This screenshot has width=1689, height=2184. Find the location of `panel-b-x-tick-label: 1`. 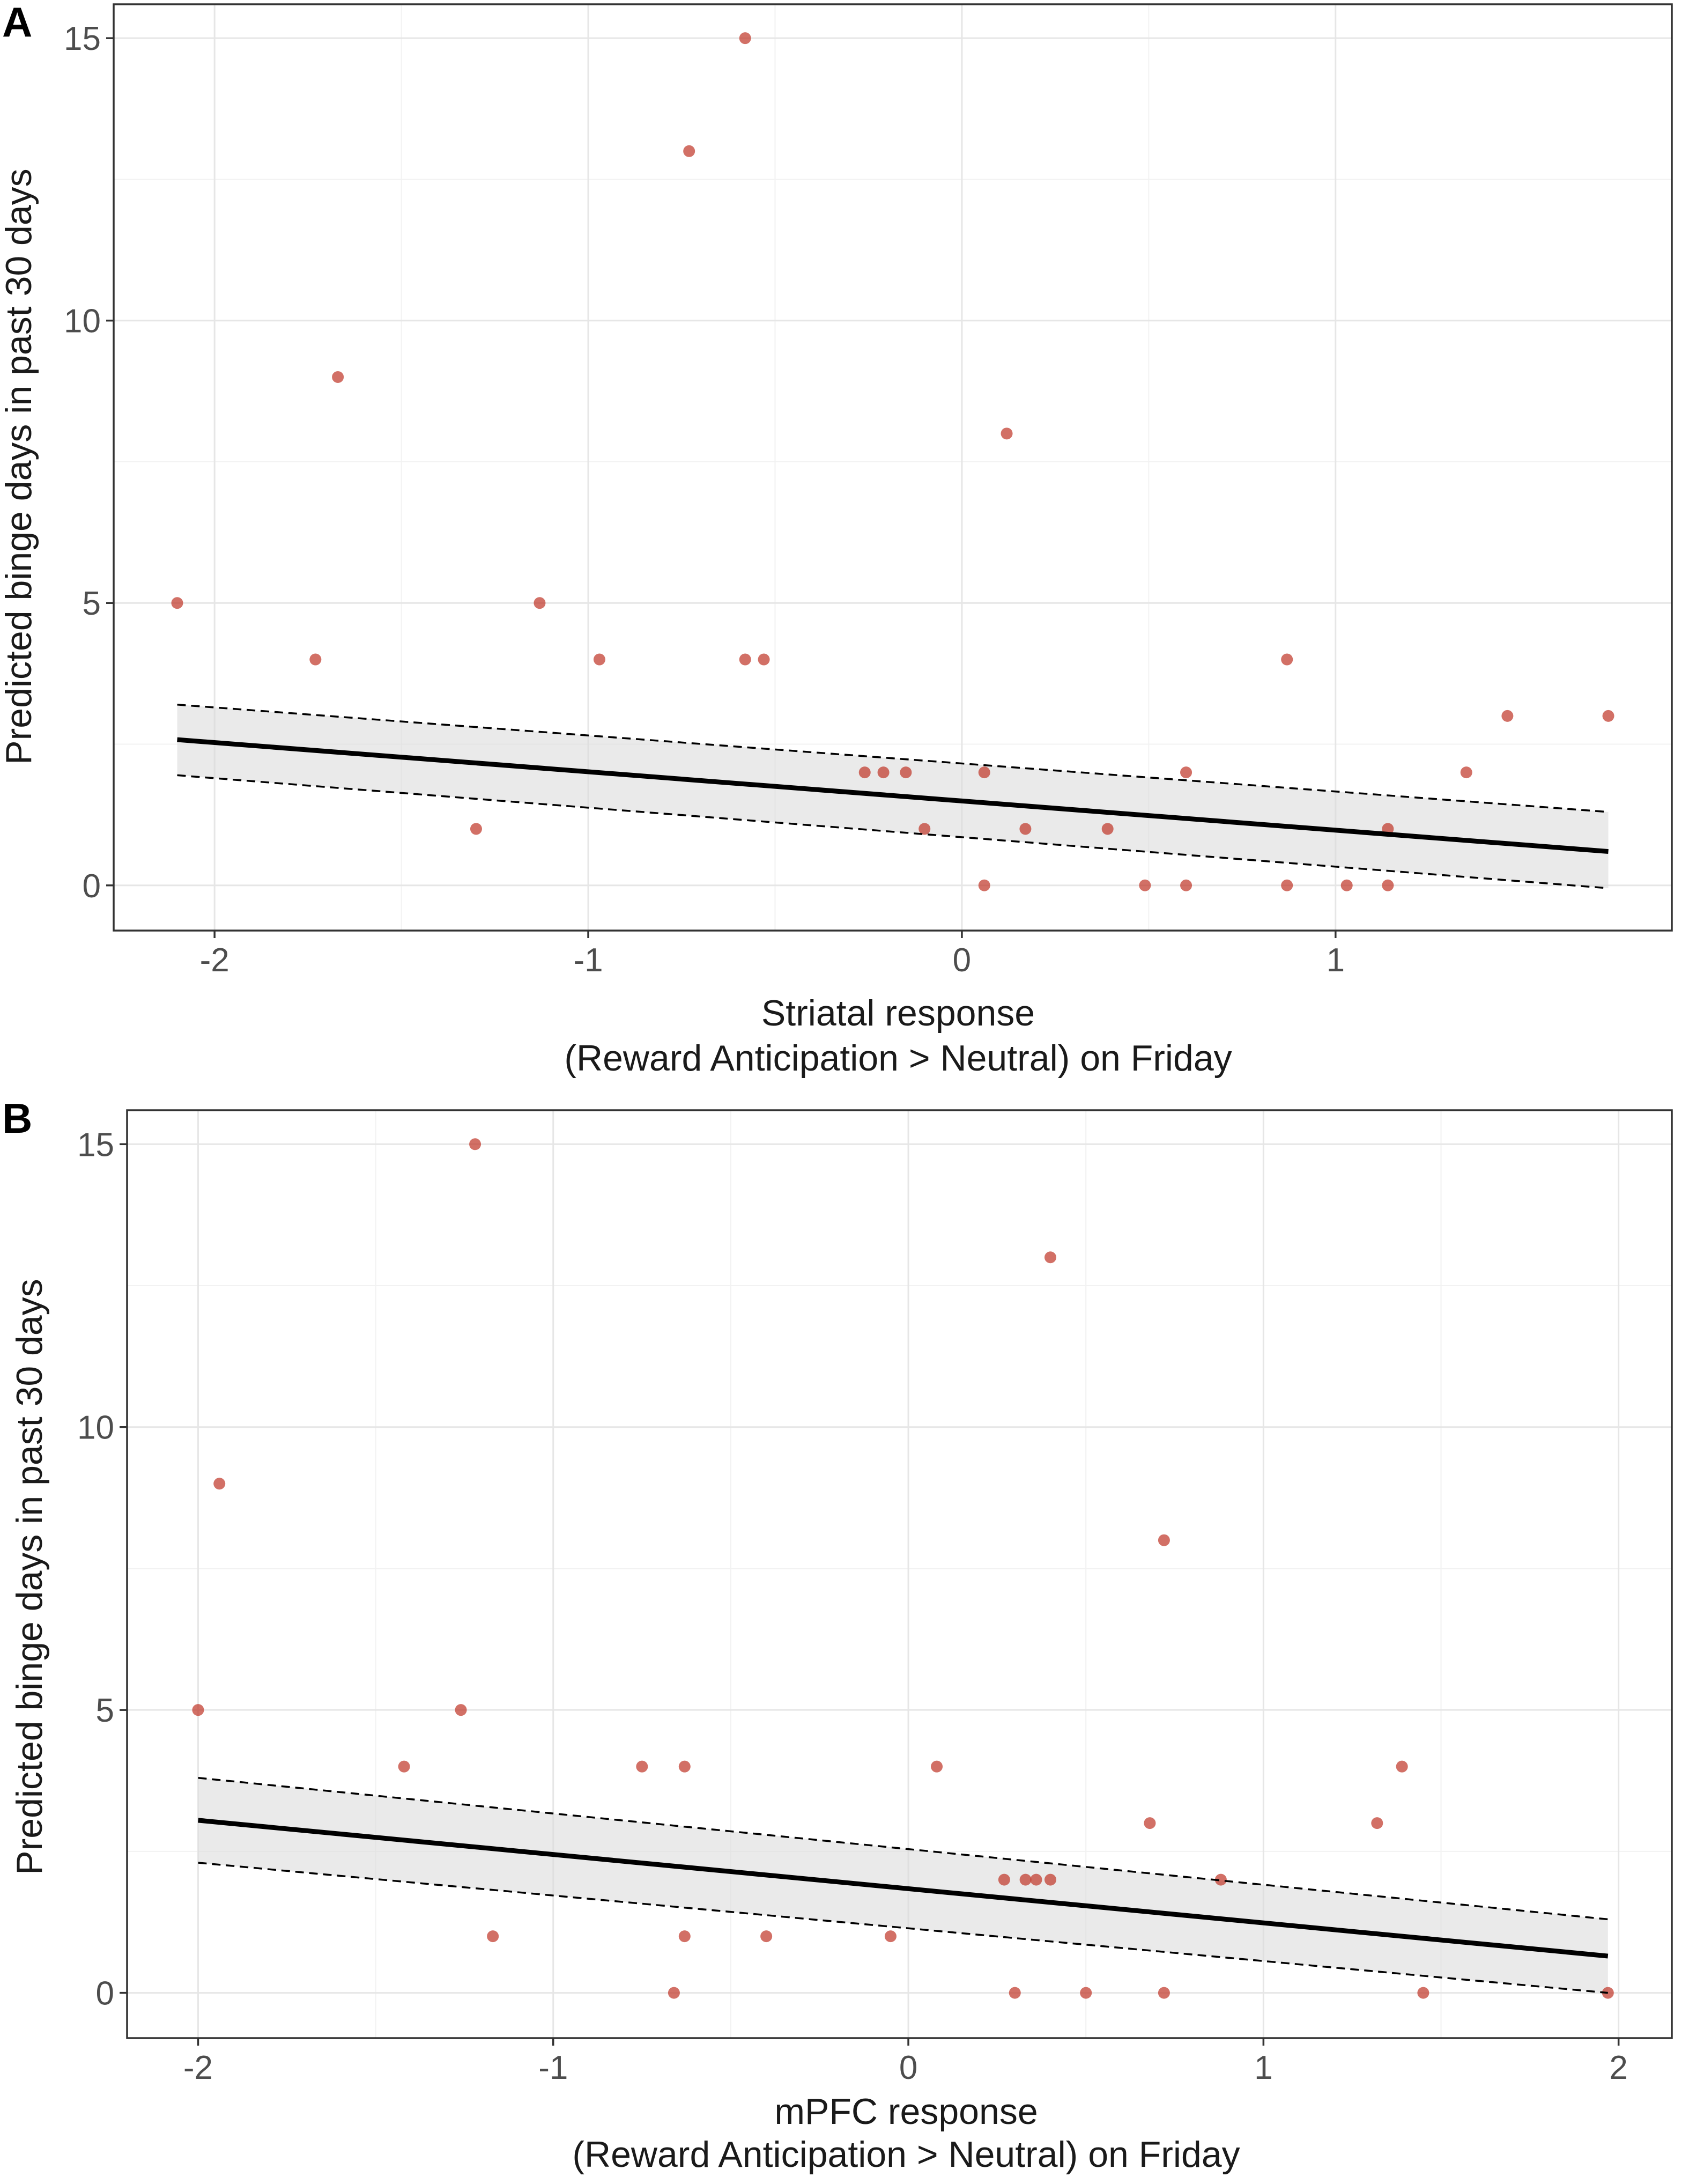

panel-b-x-tick-label: 1 is located at coordinates (1263, 2067).